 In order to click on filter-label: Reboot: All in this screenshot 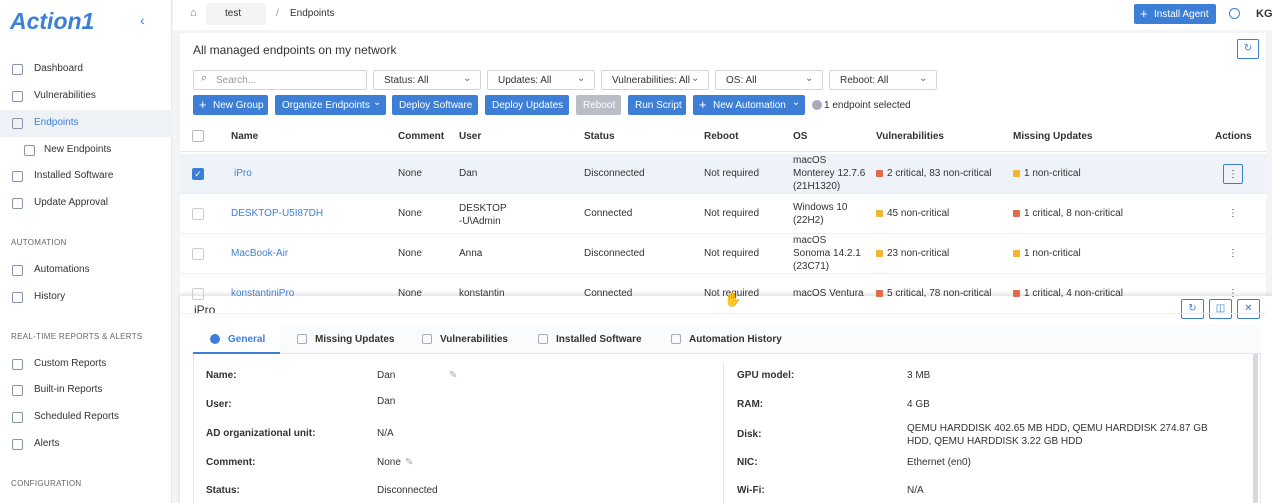, I will do `click(864, 80)`.